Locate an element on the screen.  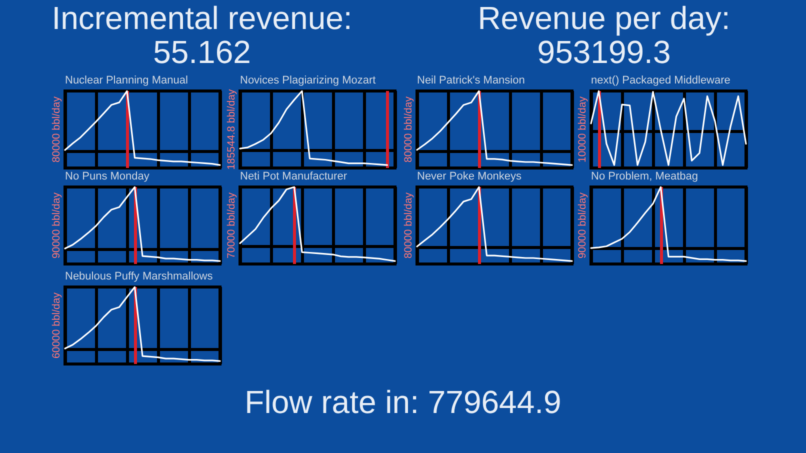
chart-title: Novices Plagiarizing Mozart is located at coordinates (308, 80).